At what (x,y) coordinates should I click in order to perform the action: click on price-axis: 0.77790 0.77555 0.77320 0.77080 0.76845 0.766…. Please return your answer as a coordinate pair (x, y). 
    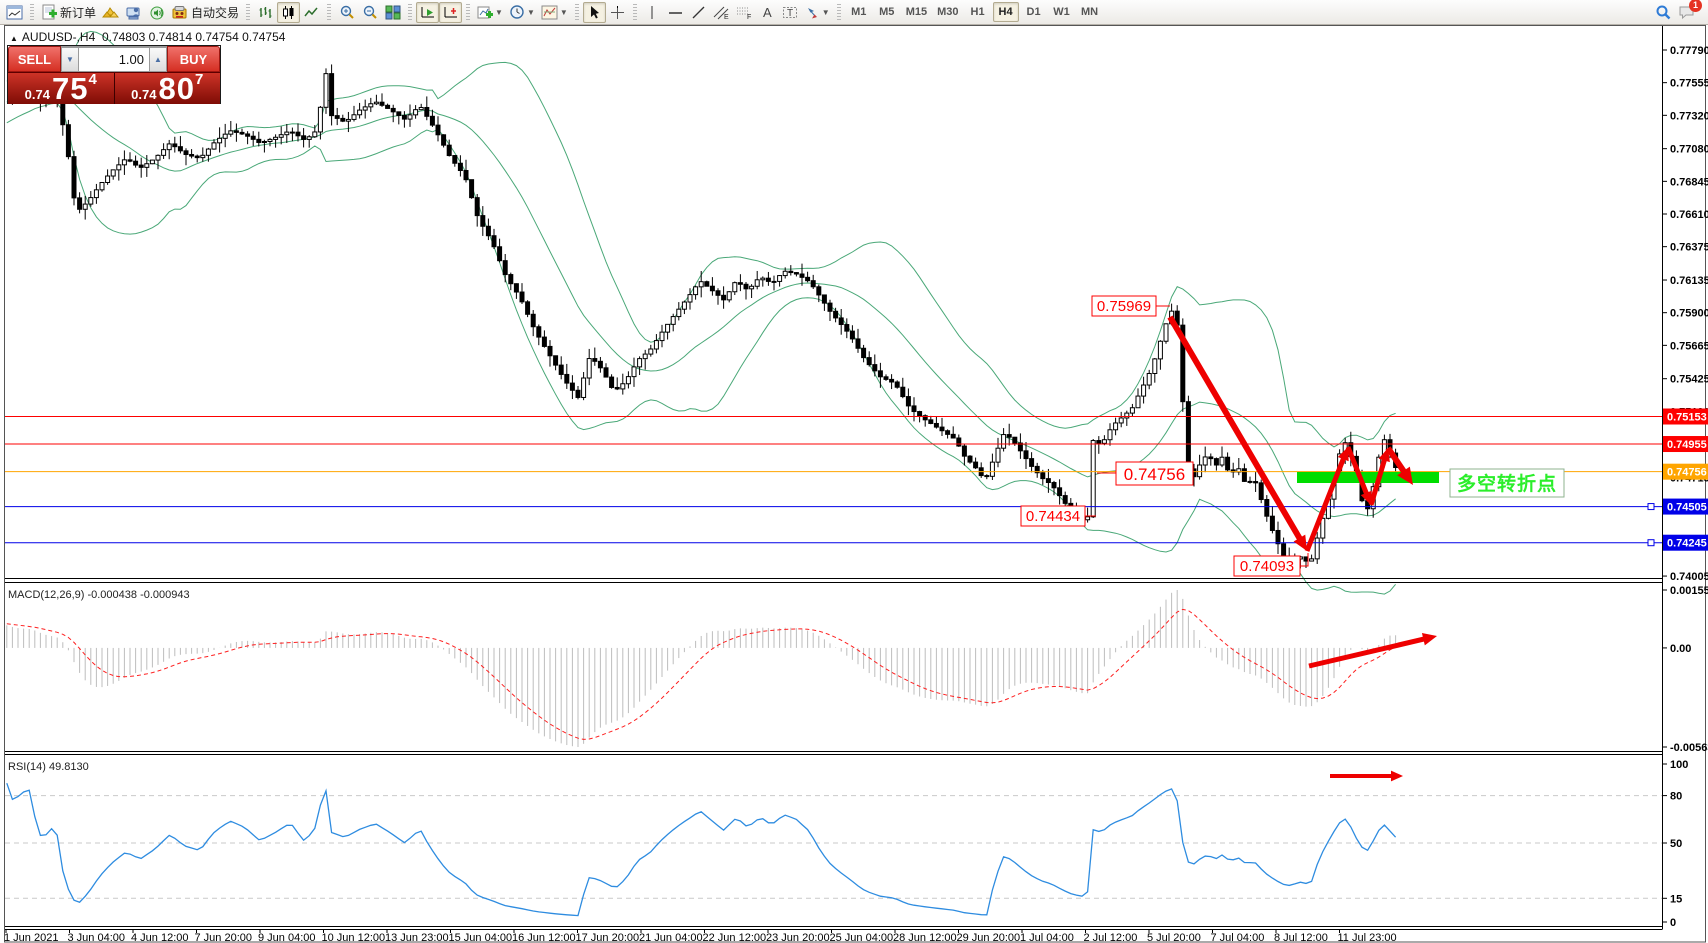
    Looking at the image, I should click on (1685, 314).